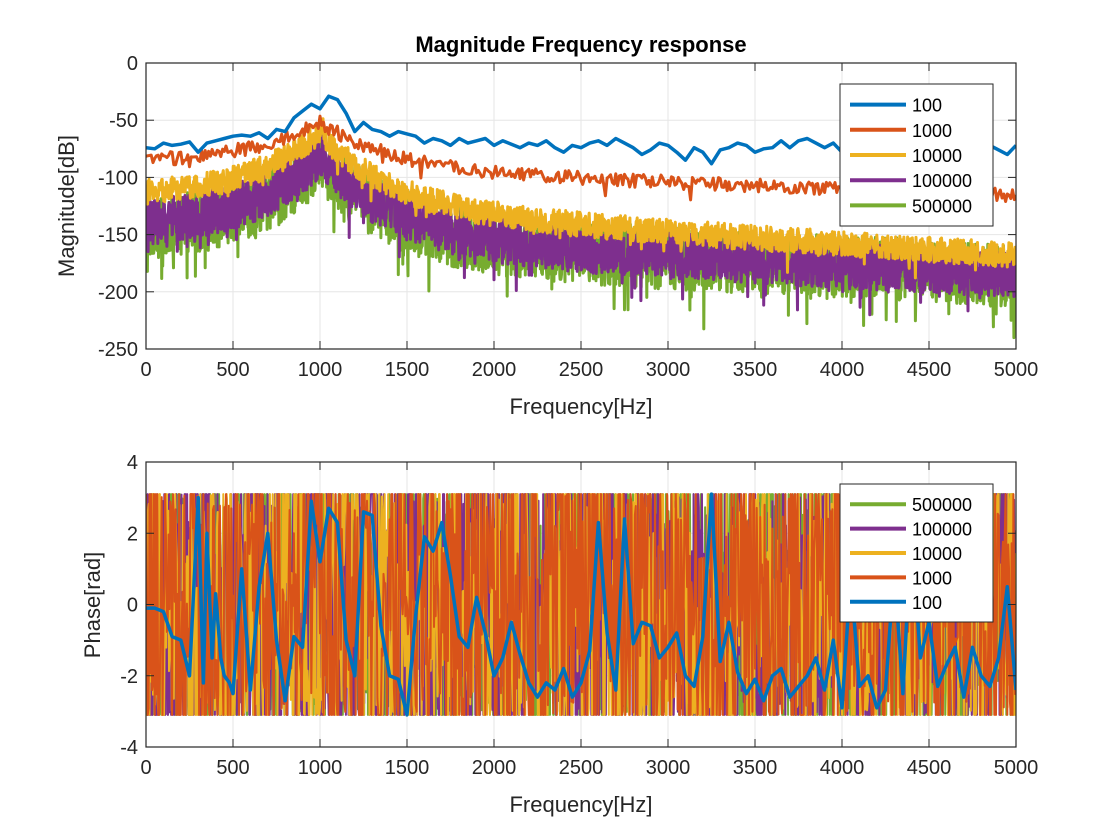  I want to click on y-tick-label: -200, so click(118, 293).